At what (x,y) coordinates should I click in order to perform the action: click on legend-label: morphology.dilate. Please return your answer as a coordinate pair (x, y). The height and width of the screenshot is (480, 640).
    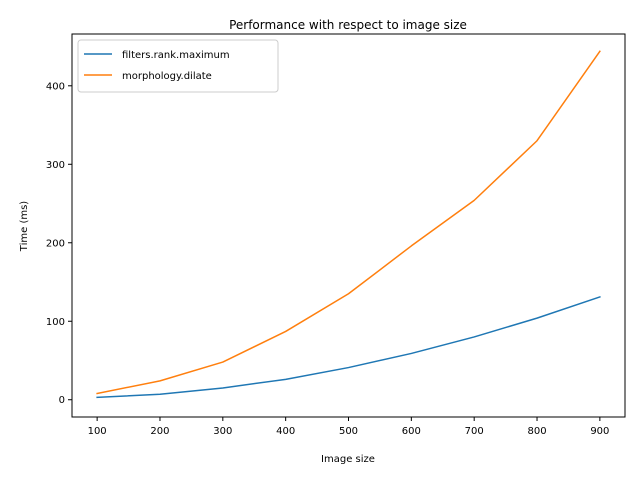
    Looking at the image, I should click on (167, 76).